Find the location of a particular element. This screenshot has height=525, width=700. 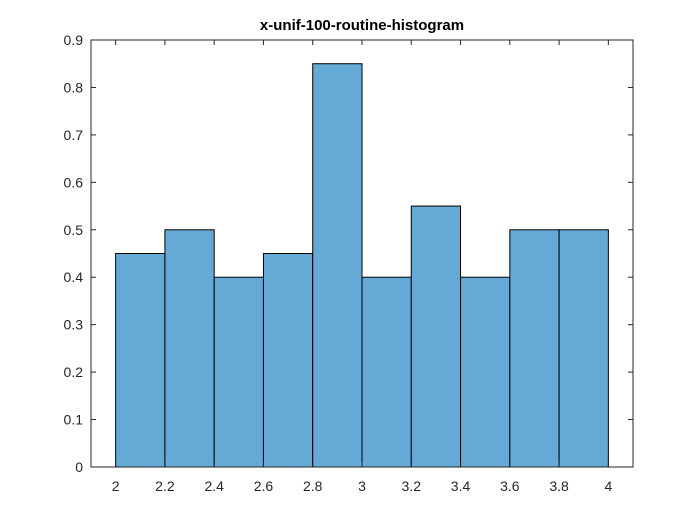

x-tick-label: 3 is located at coordinates (362, 486).